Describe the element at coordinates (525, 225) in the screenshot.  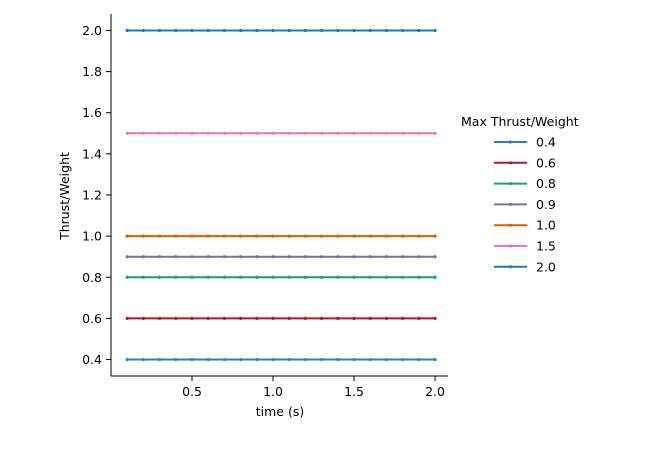
I see `legend-item: 1.0` at that location.